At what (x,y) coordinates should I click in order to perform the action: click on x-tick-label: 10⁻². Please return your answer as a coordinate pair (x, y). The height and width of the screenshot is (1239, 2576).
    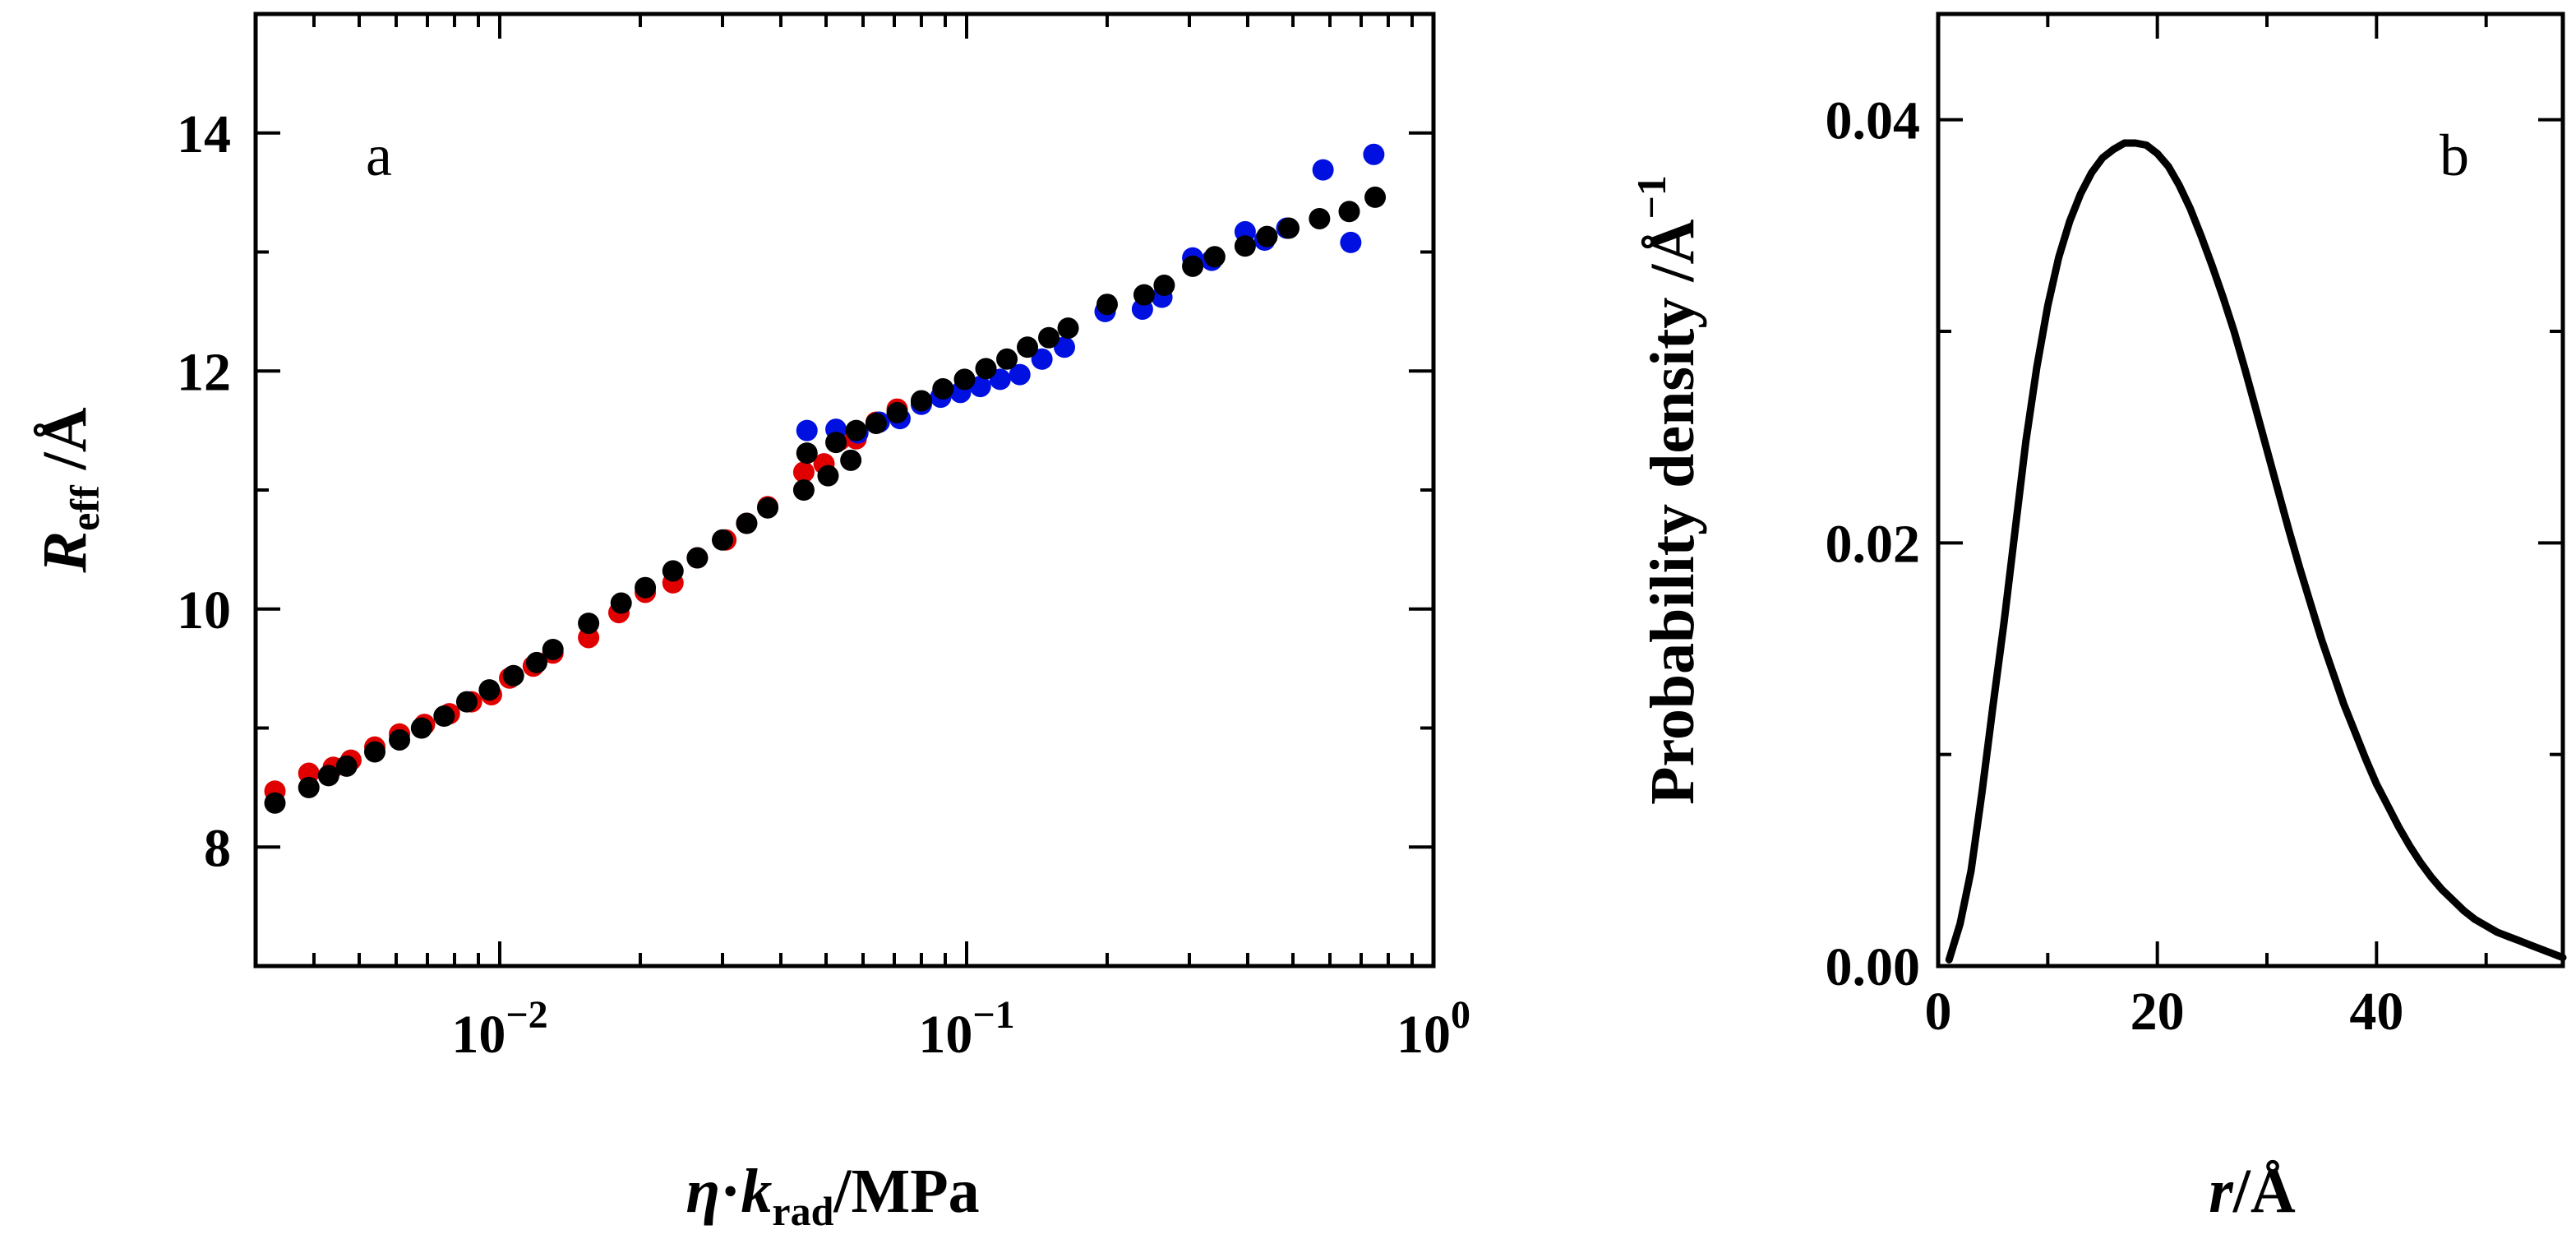
    Looking at the image, I should click on (499, 1029).